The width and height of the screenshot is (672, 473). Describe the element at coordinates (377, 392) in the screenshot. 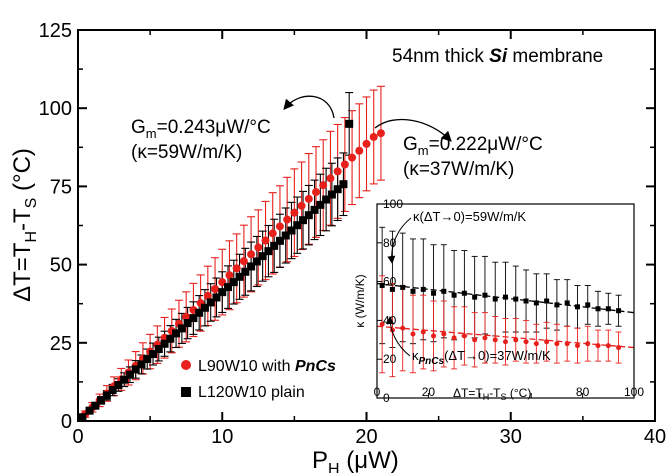

I see `inset-x-tick-label: 0` at that location.